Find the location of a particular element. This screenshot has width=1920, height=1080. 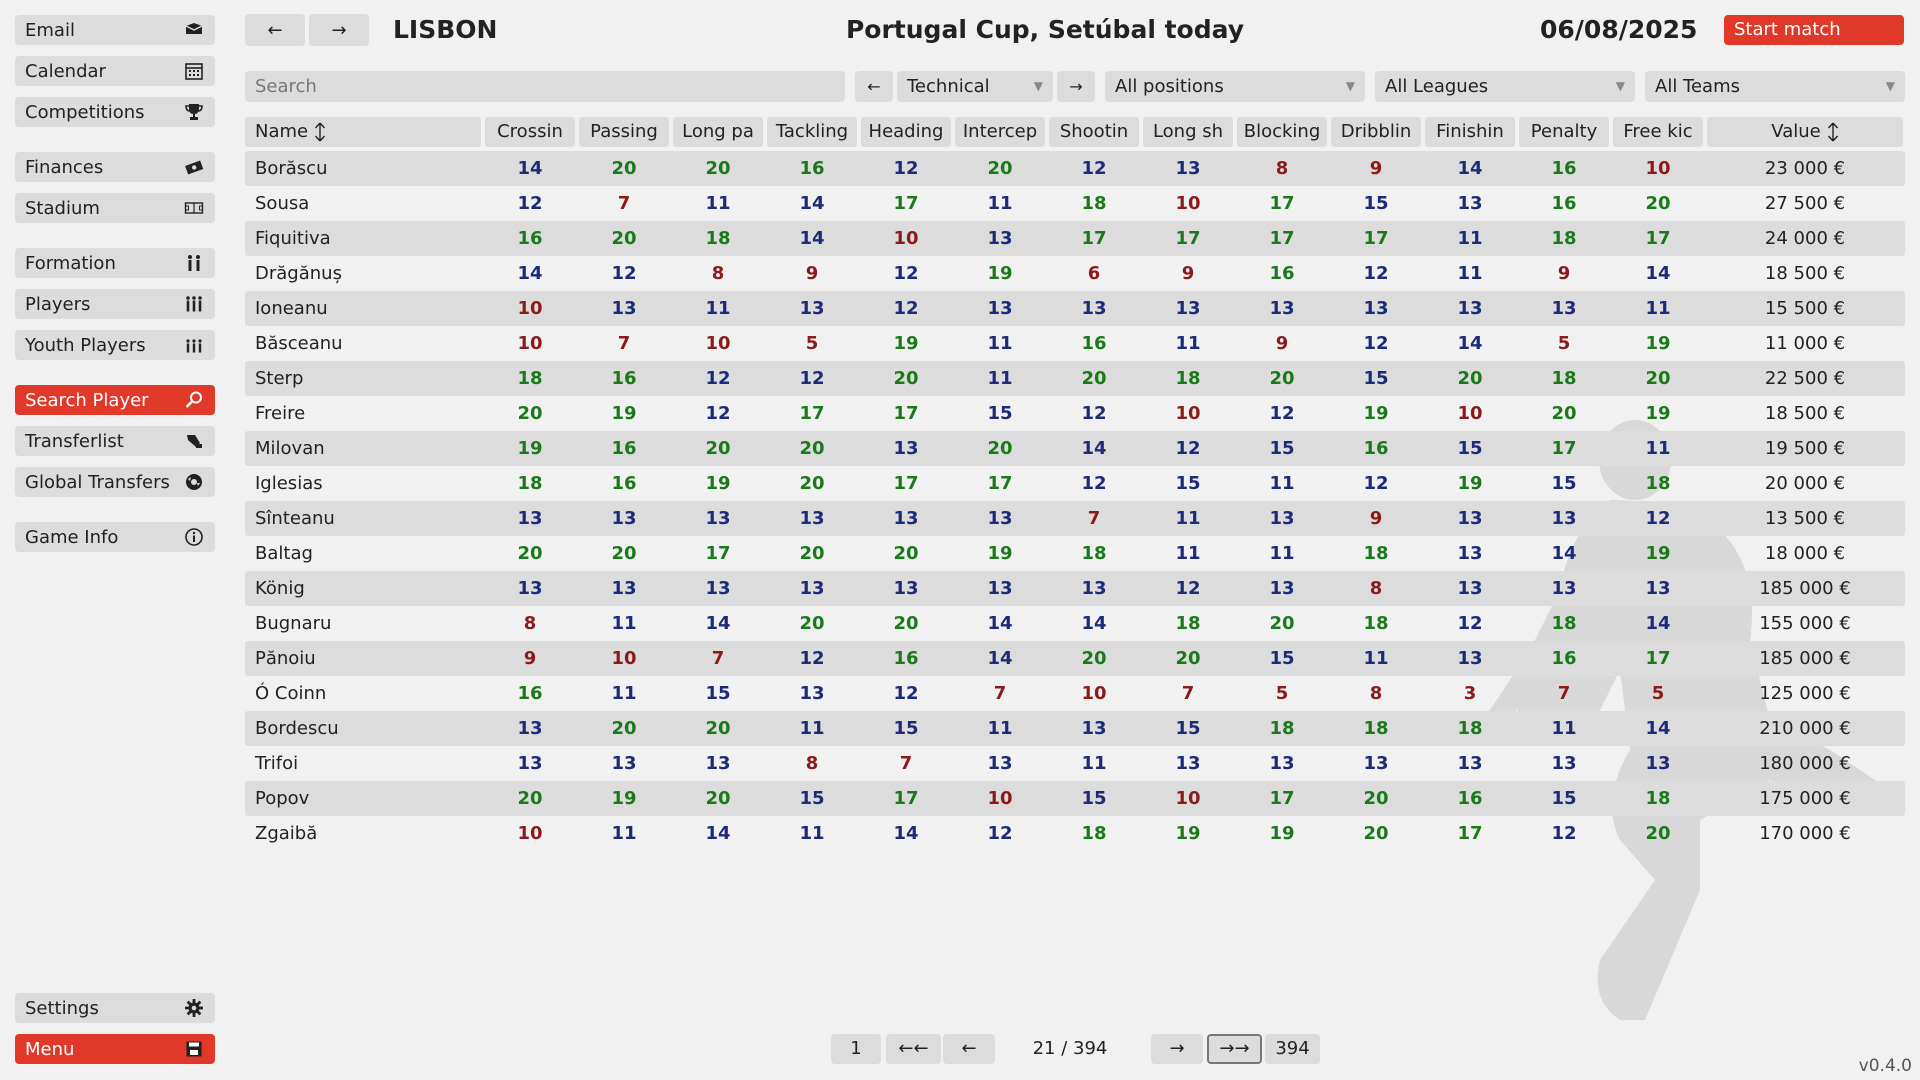

table-row: Borăscu 14 20 20 16 12 20 12 13 8 9 14 16 10 23 000 € is located at coordinates (1075, 168).